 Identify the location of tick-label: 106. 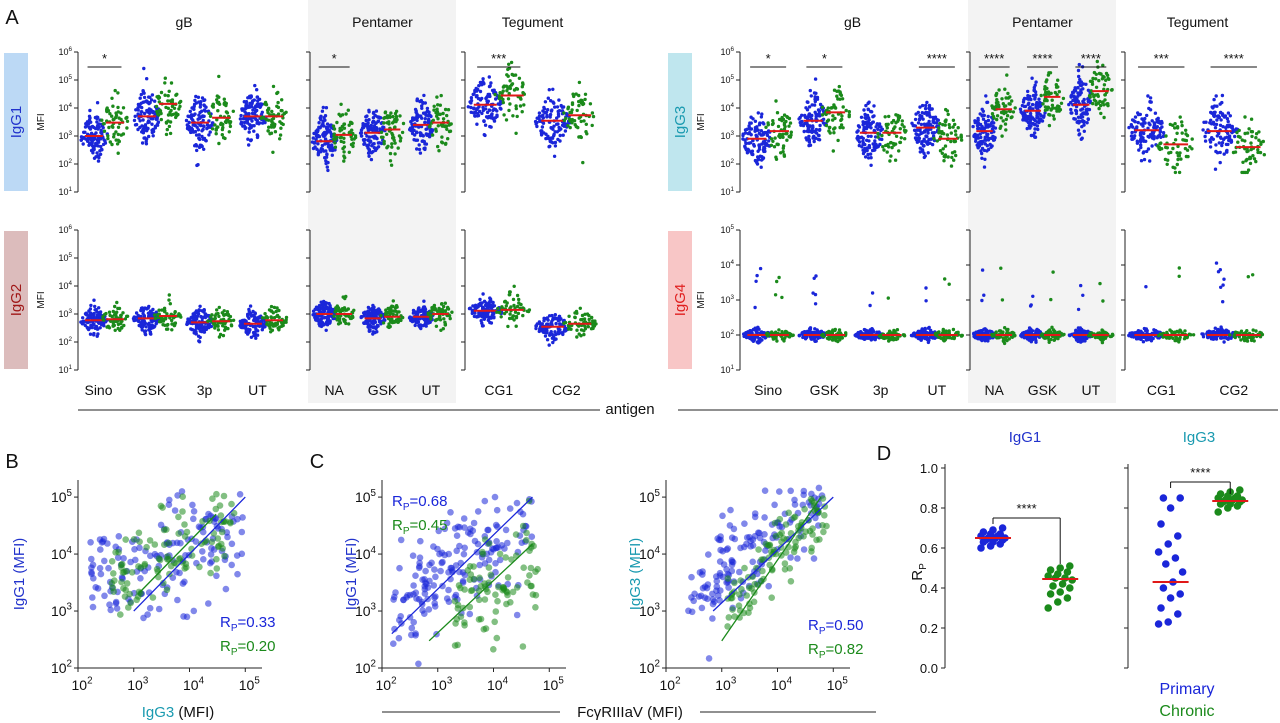
(727, 51).